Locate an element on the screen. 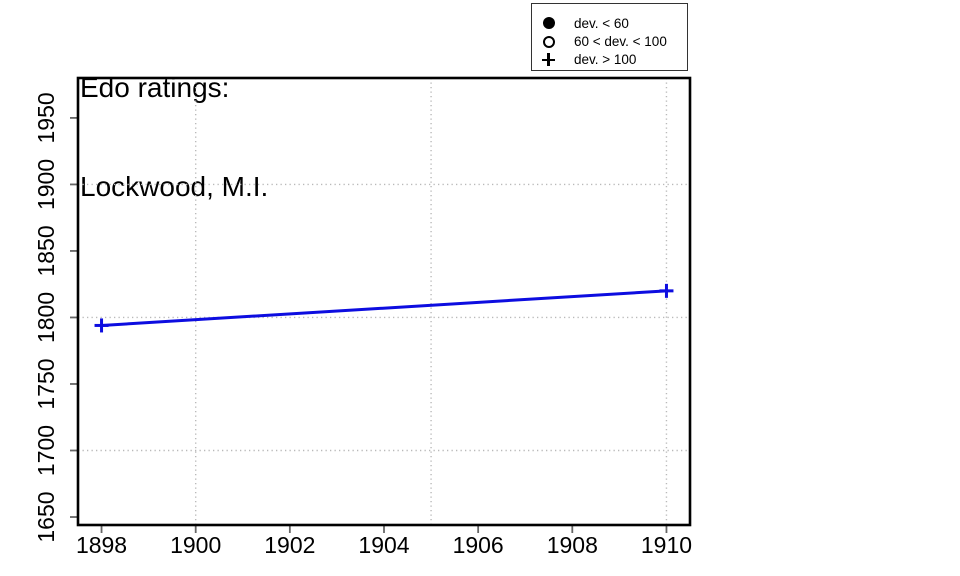  y-axis-tick-label: 1700 is located at coordinates (46, 450).